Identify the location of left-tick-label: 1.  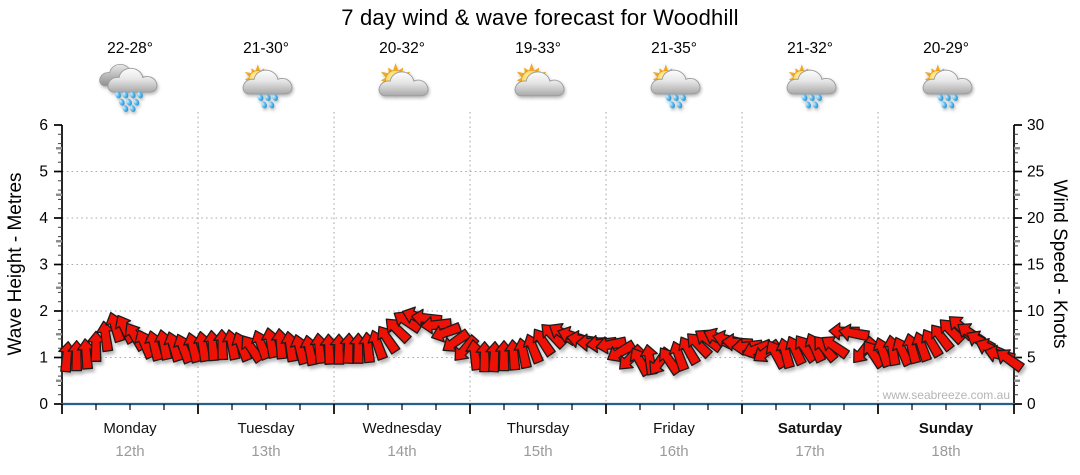
(43, 358).